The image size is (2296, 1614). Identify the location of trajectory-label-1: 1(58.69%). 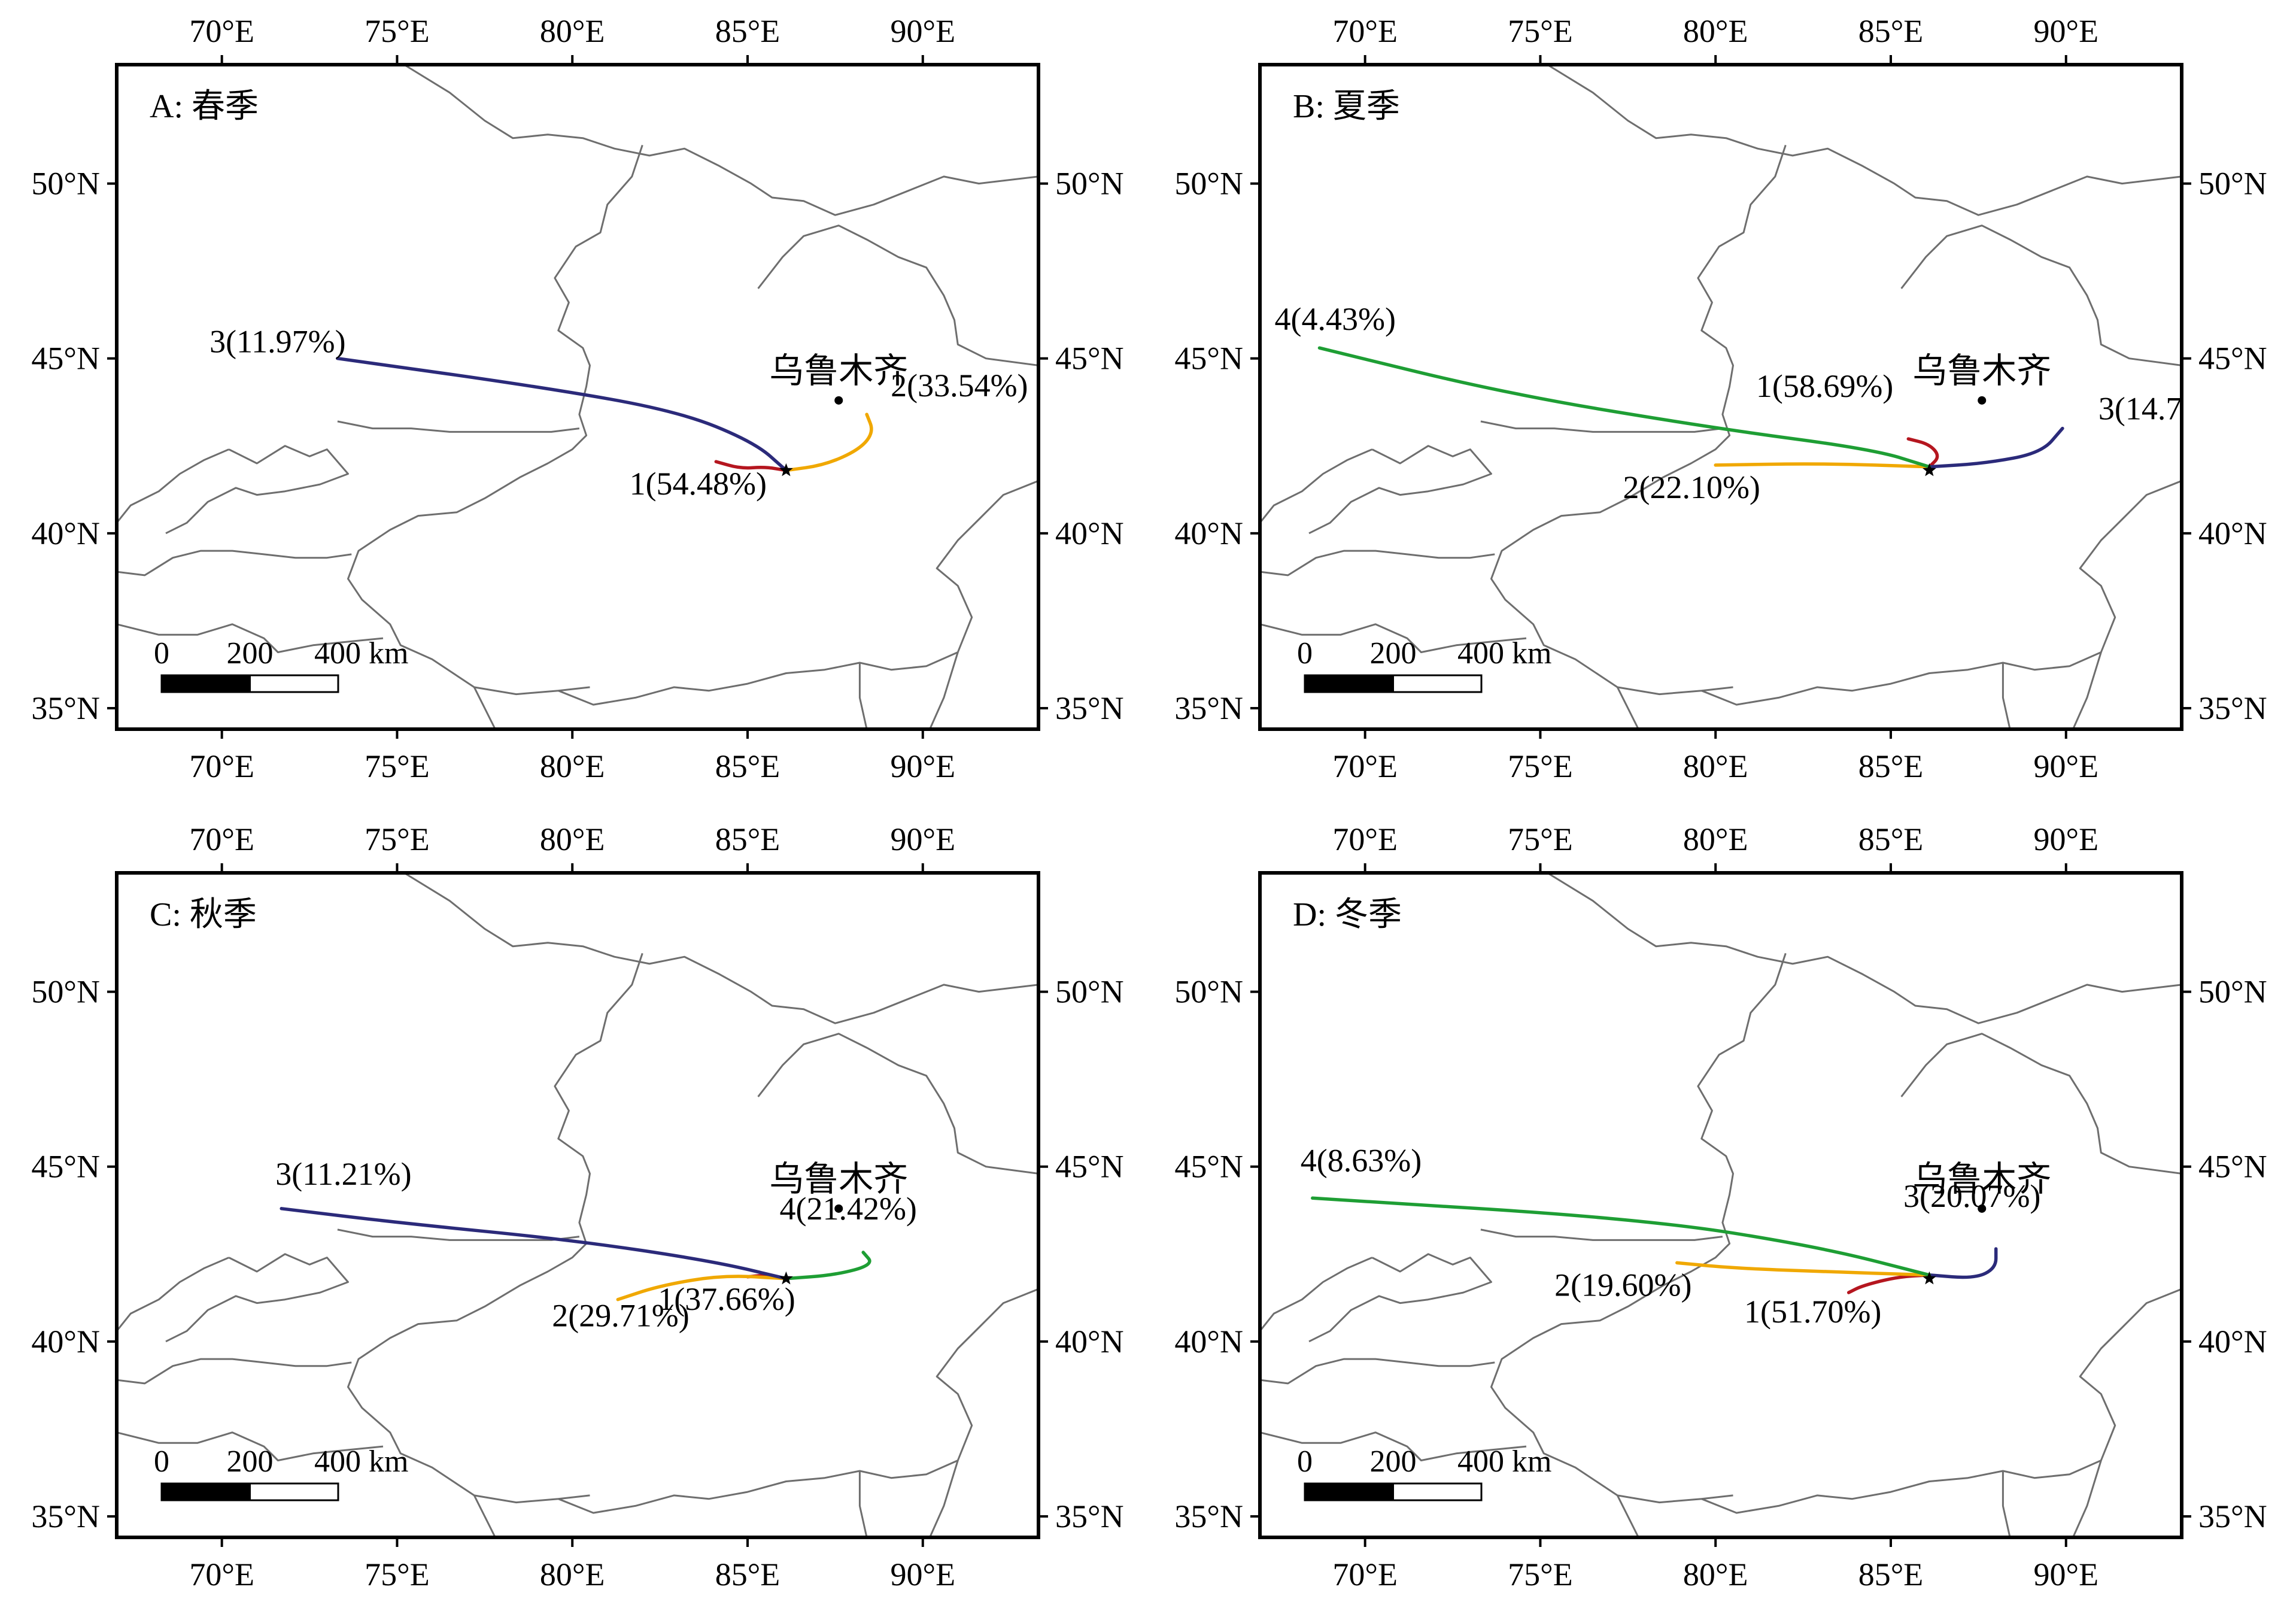
(1825, 386).